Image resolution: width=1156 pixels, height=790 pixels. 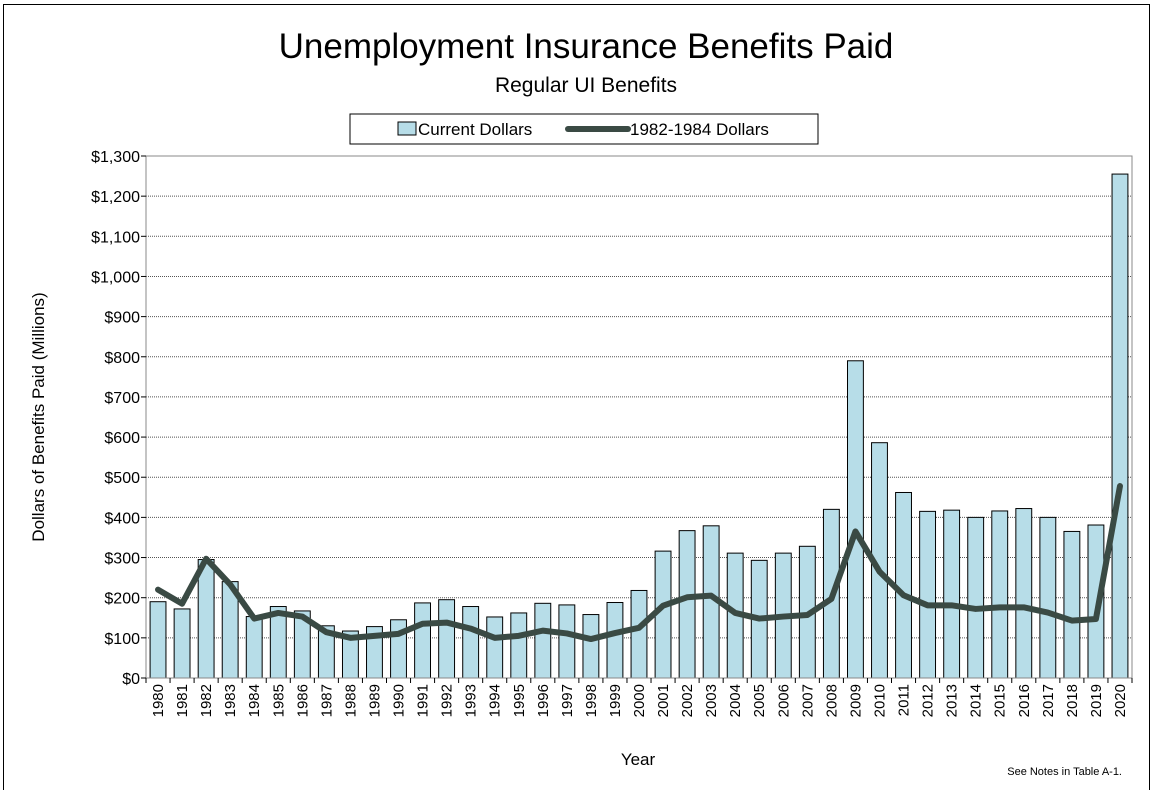 I want to click on x-tick-label: 2002, so click(x=687, y=700).